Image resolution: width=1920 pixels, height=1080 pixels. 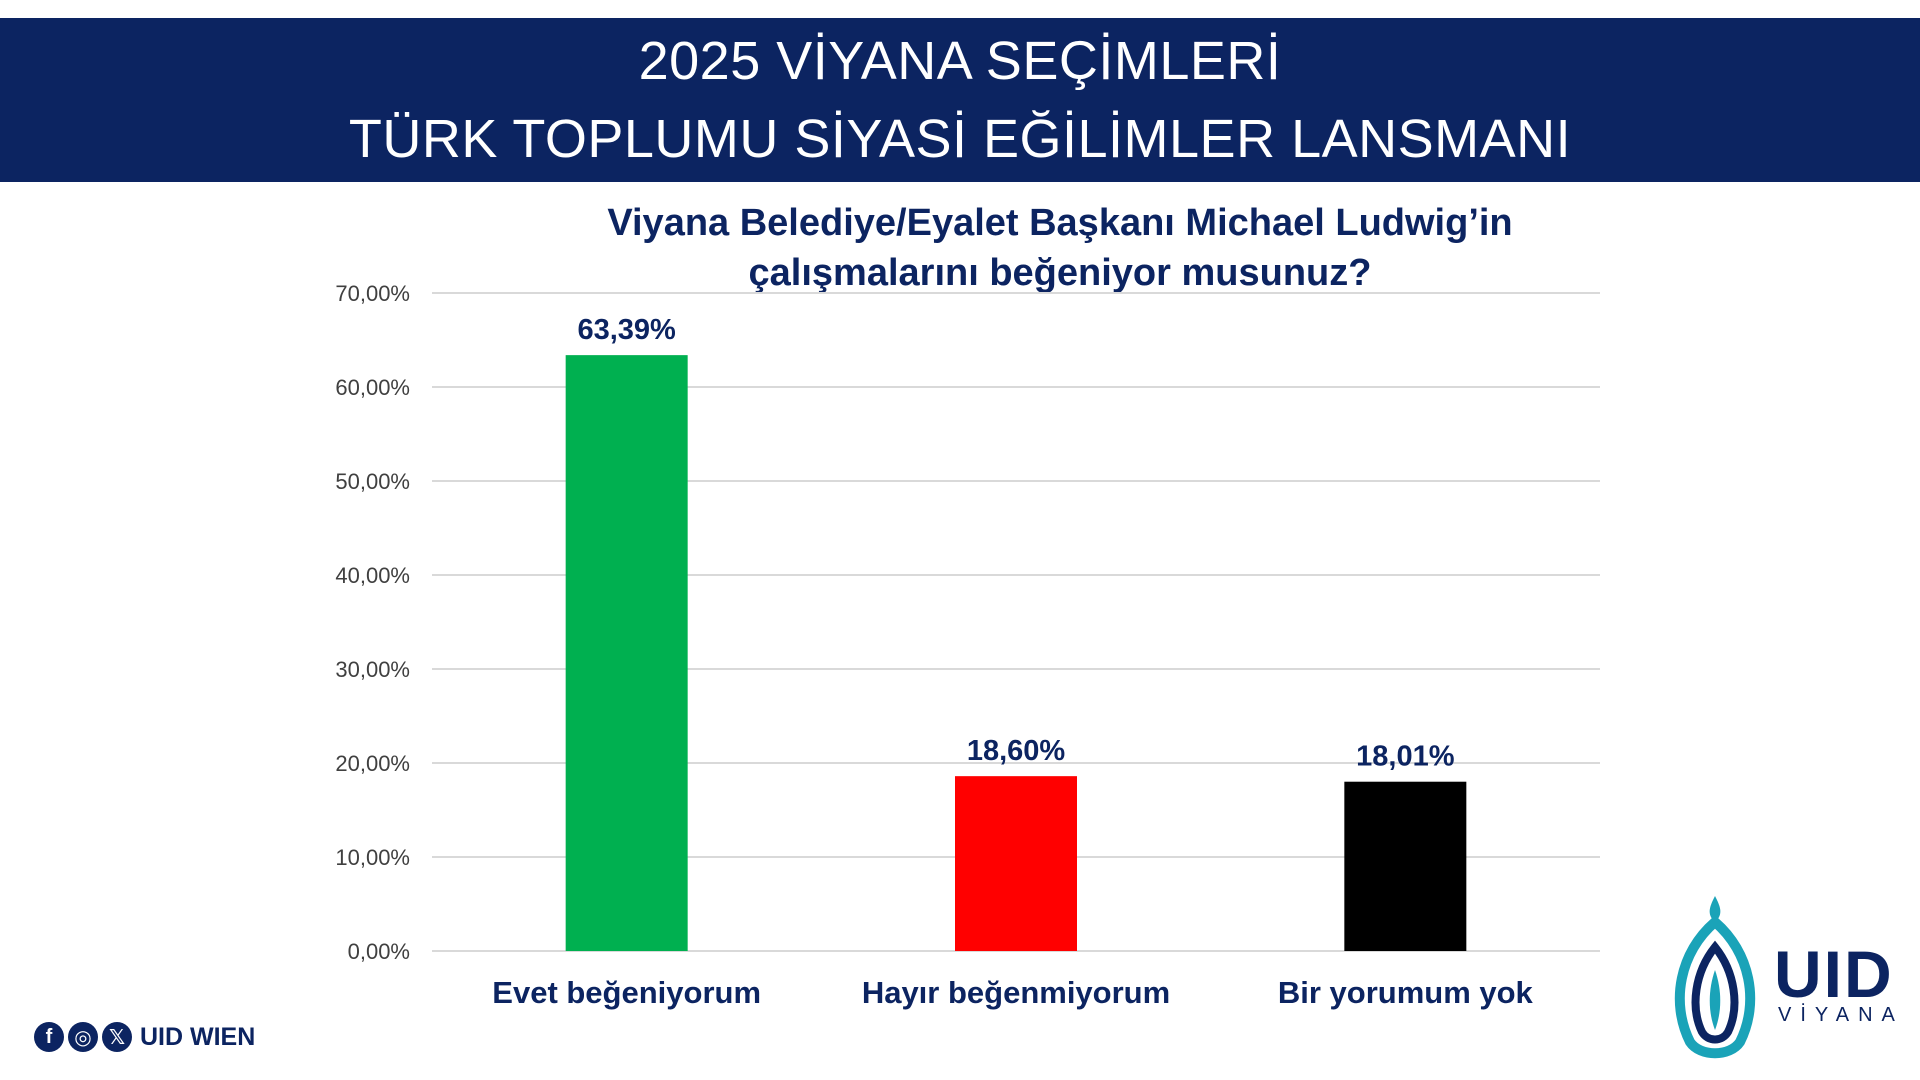 I want to click on data-label: 18,01%, so click(x=1405, y=757).